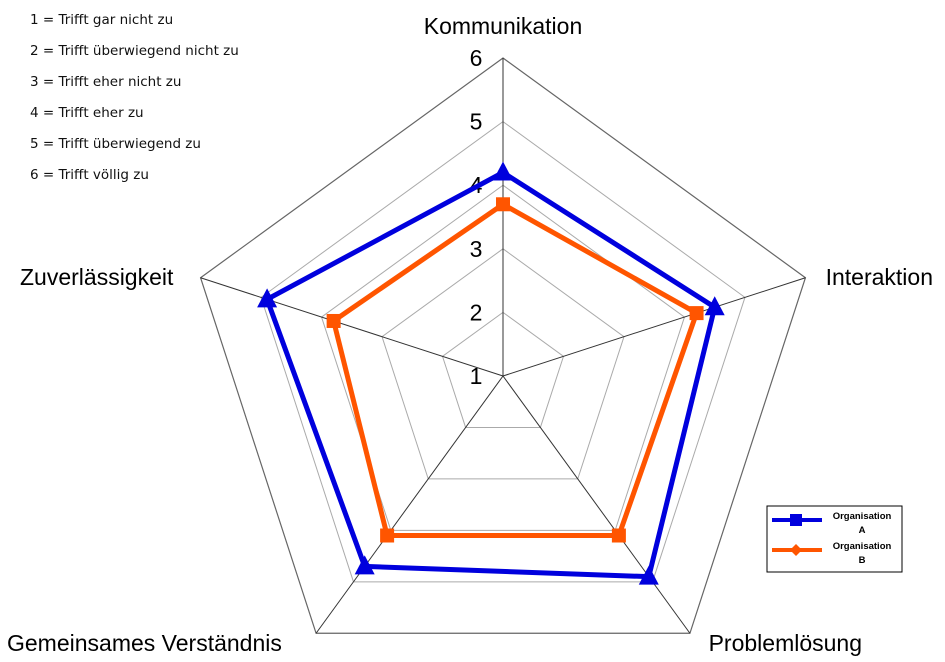 The image size is (945, 662). I want to click on data-point-organisation-b-gemeinsames-verstaendnis, so click(387, 535).